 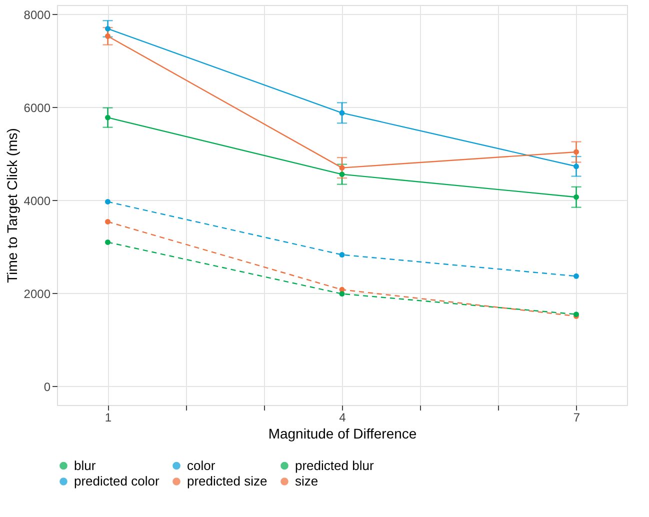 What do you see at coordinates (12, 205) in the screenshot?
I see `y-axis-title: Time to Target Click (ms)` at bounding box center [12, 205].